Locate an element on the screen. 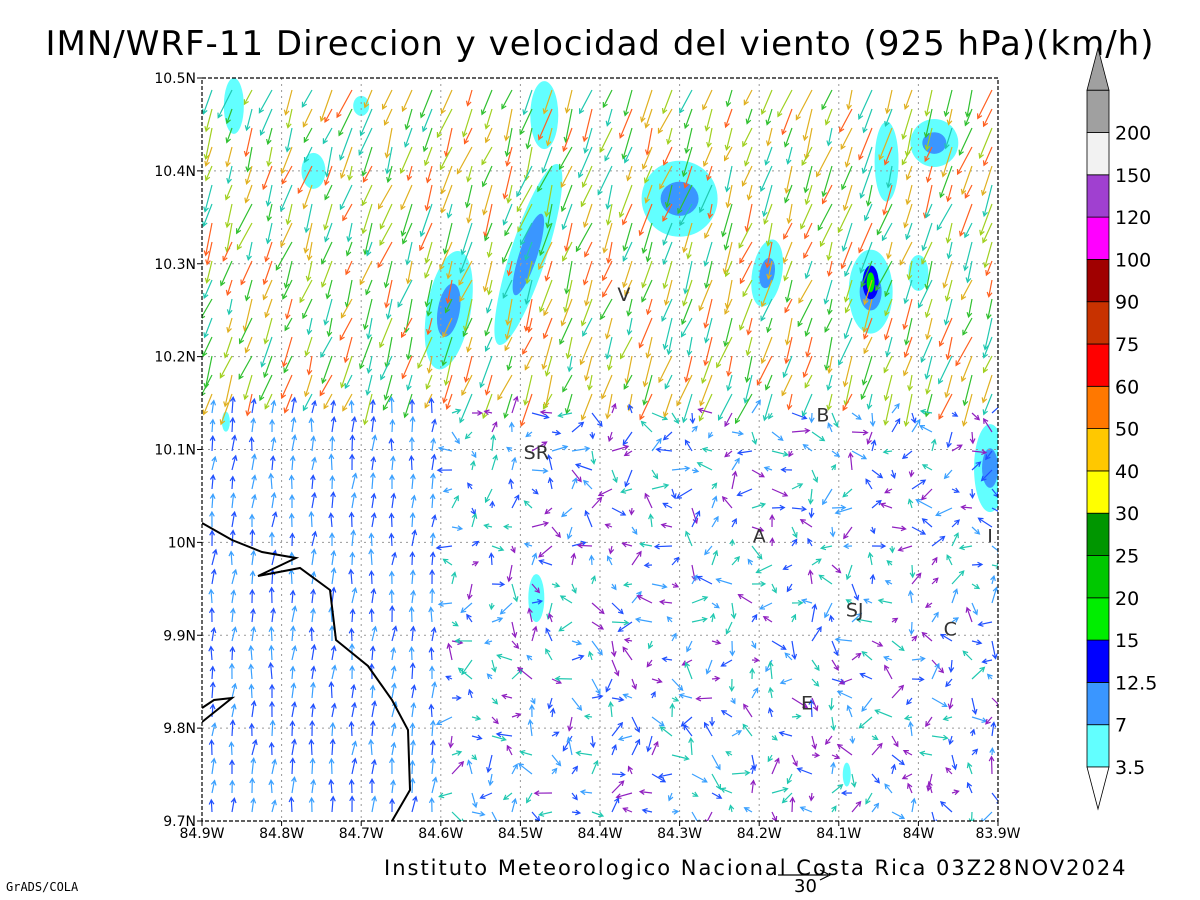 The width and height of the screenshot is (1200, 900). colorbar-swatch is located at coordinates (1098, 619).